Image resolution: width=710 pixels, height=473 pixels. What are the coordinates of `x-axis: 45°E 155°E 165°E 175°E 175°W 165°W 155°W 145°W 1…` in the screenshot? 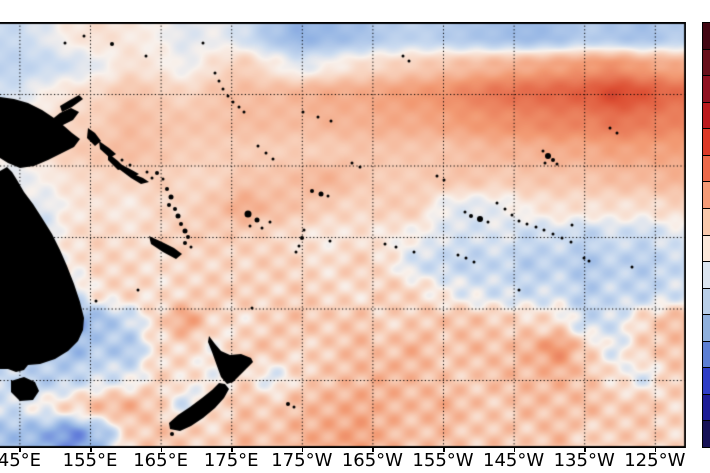 It's located at (355, 460).